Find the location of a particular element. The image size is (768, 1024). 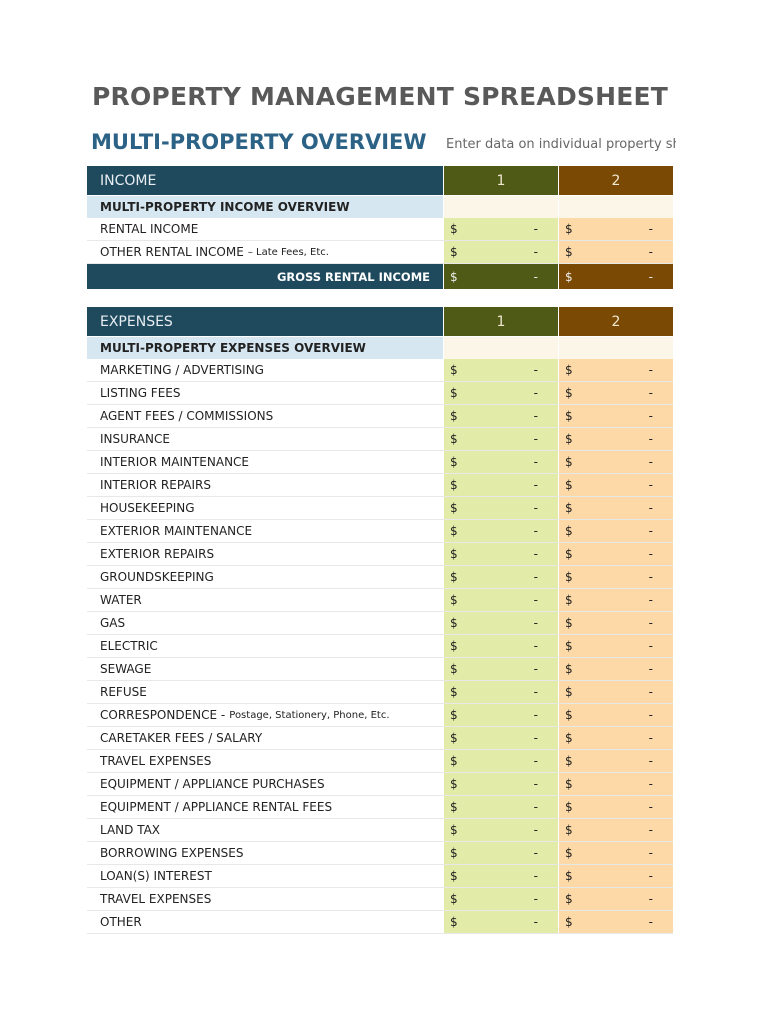

row-label-text: TRAVEL EXPENSES is located at coordinates (156, 761).